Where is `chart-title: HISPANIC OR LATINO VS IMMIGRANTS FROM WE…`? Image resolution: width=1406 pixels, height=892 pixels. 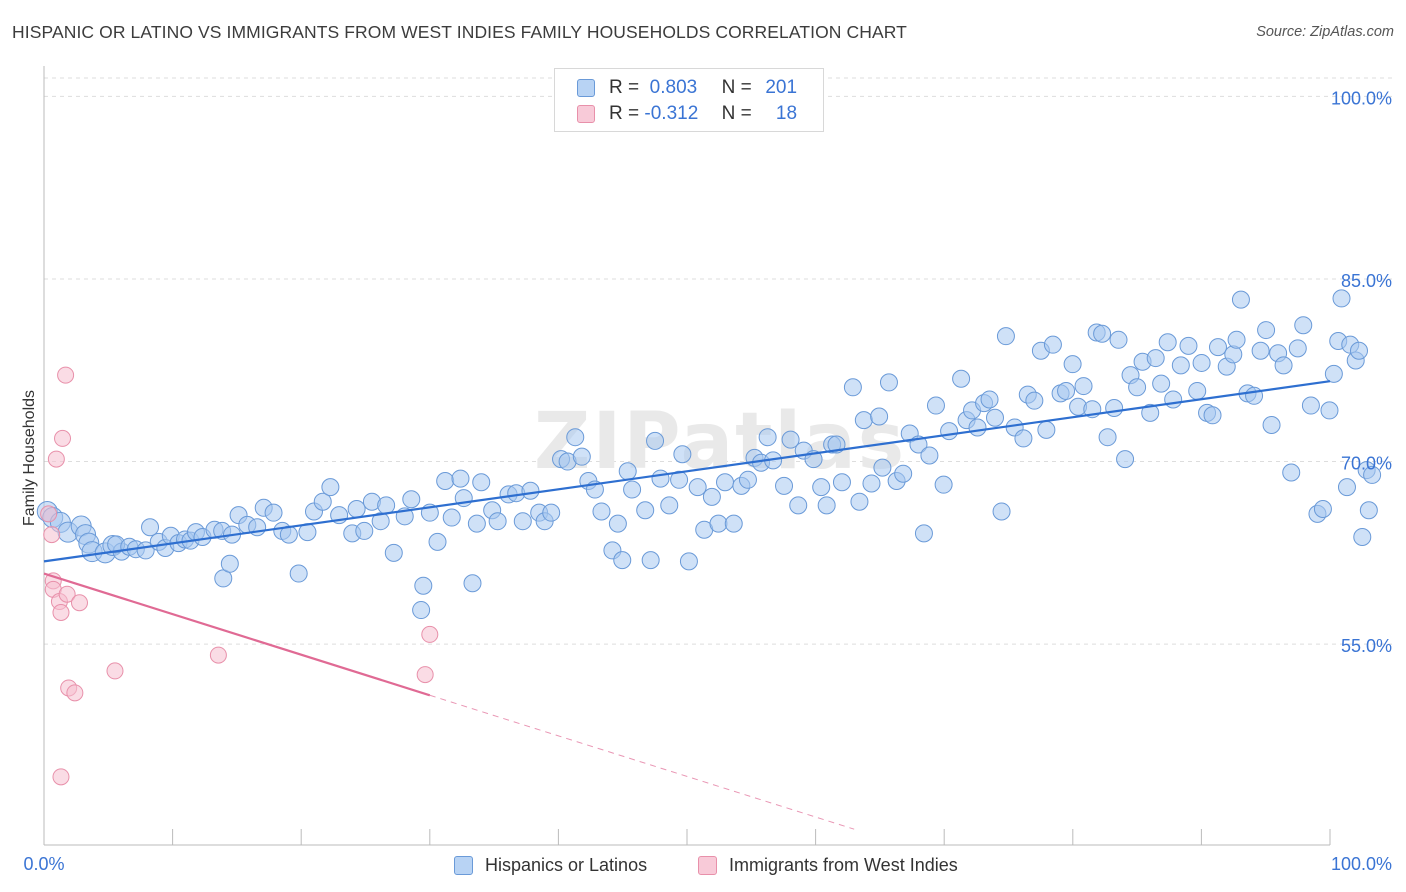
chart-title: HISPANIC OR LATINO VS IMMIGRANTS FROM WE… is located at coordinates (459, 32).